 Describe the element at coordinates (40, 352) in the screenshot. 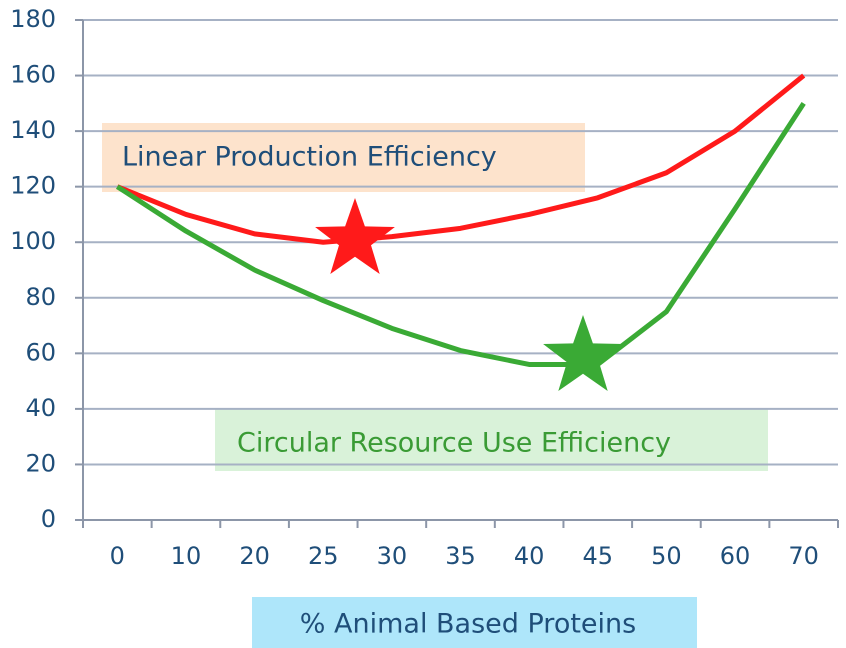

I see `y-tick-label: 60` at that location.